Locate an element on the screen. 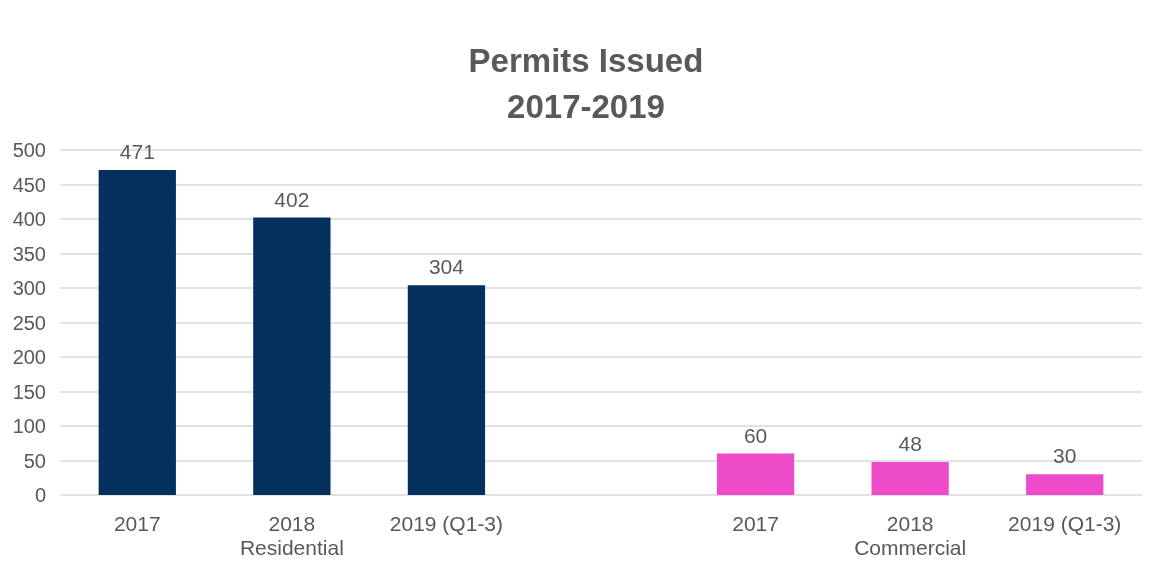  y-tick-label: 300 is located at coordinates (29, 288).